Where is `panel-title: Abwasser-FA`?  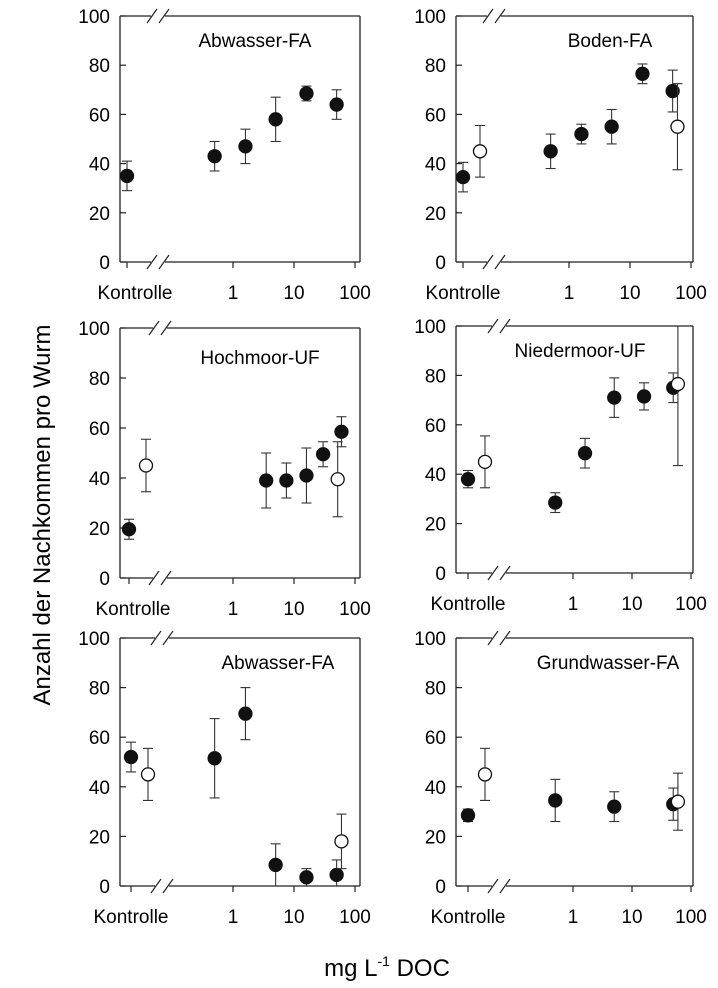 panel-title: Abwasser-FA is located at coordinates (278, 663).